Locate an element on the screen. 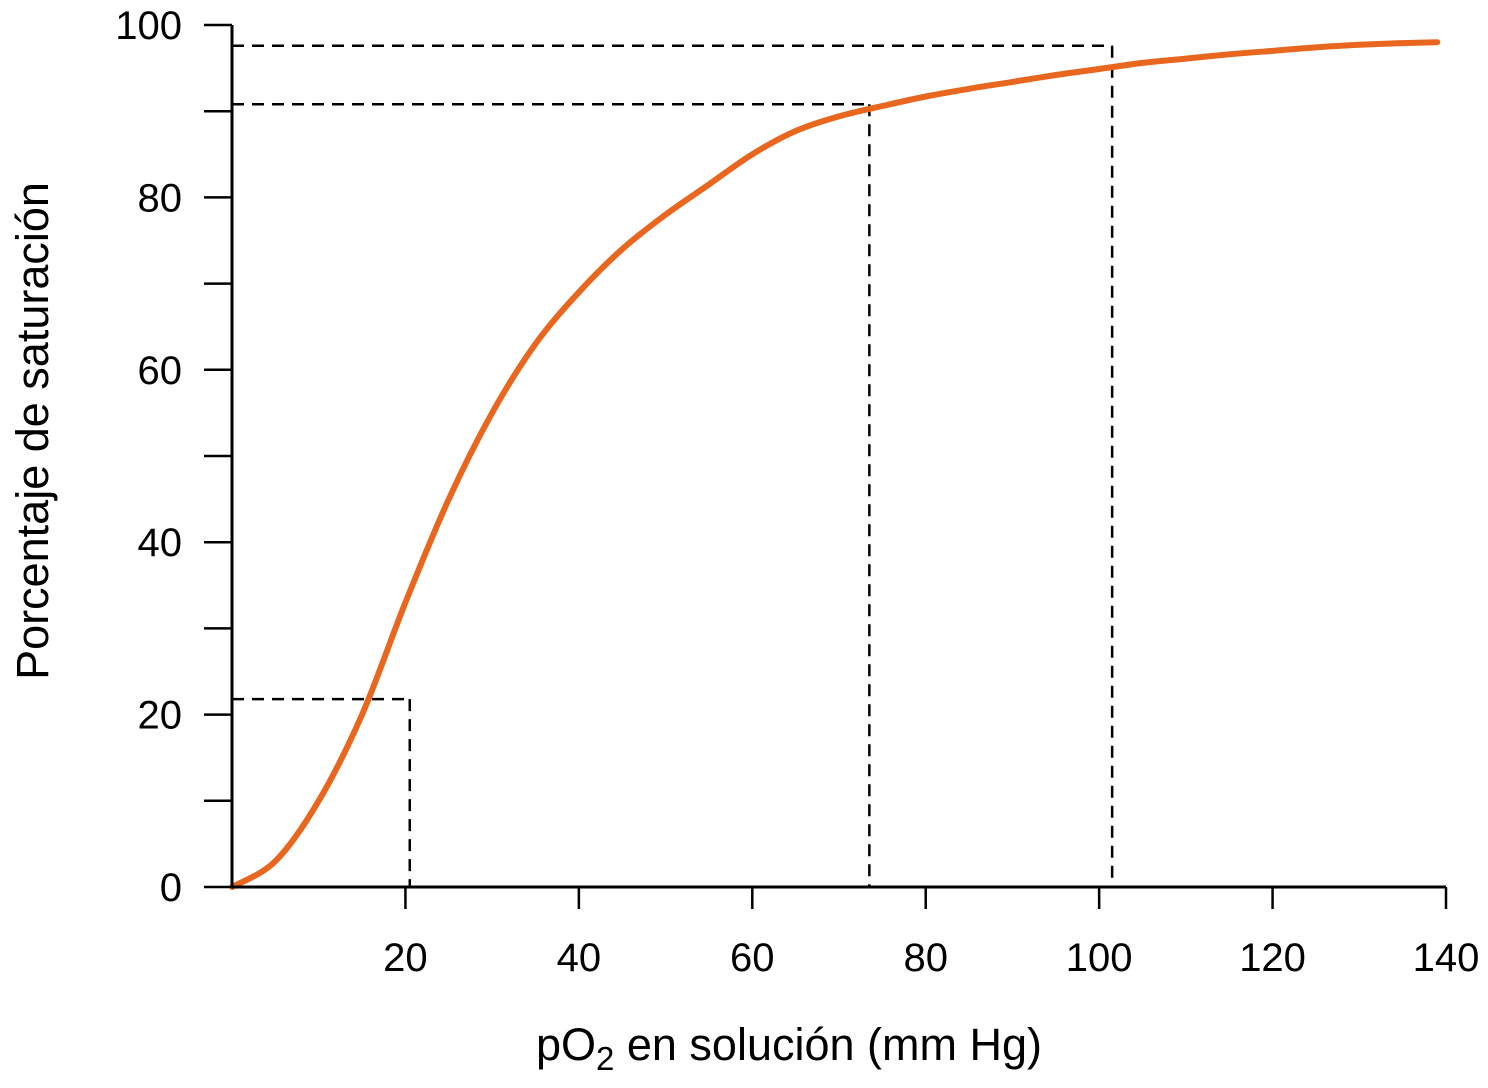 The width and height of the screenshot is (1488, 1088). y-tick-label: 40 is located at coordinates (160, 543).